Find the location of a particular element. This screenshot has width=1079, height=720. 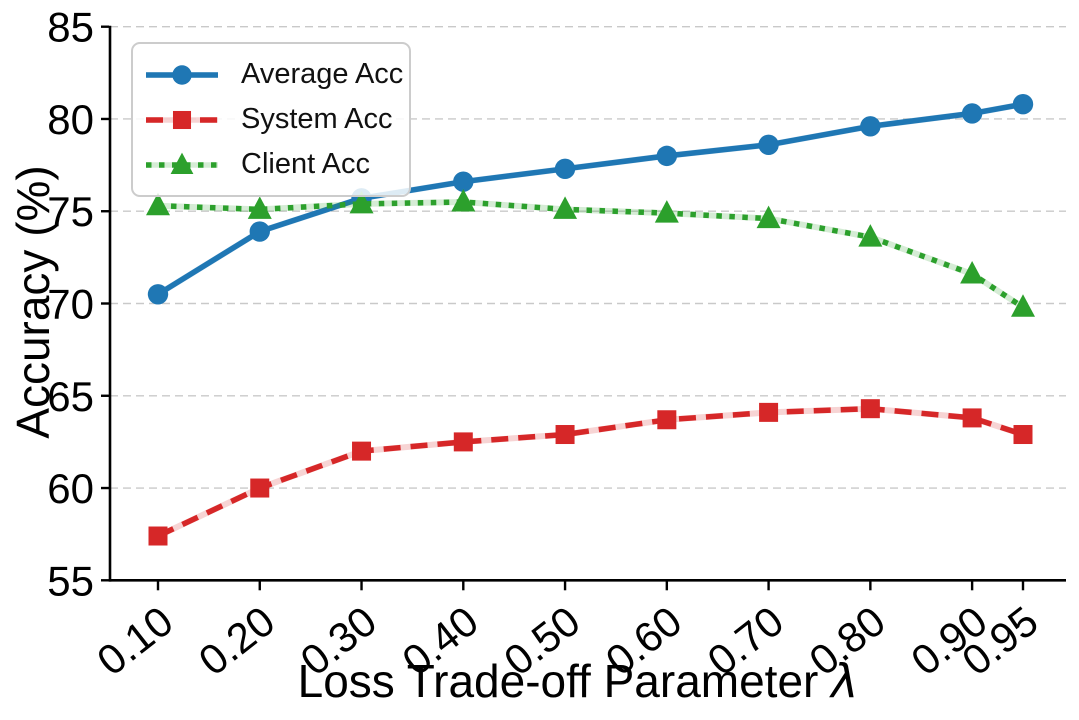

legend-item-client-acc: Client Acc is located at coordinates (269, 164).